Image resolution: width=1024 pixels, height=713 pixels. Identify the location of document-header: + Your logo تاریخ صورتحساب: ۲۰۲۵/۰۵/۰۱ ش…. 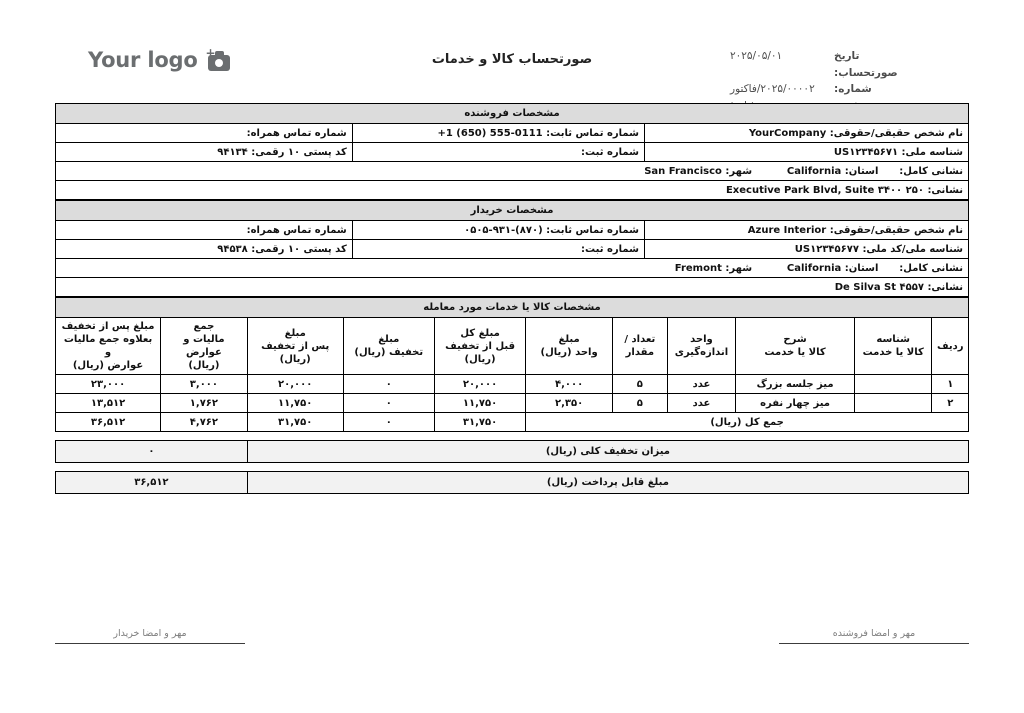
(512, 76).